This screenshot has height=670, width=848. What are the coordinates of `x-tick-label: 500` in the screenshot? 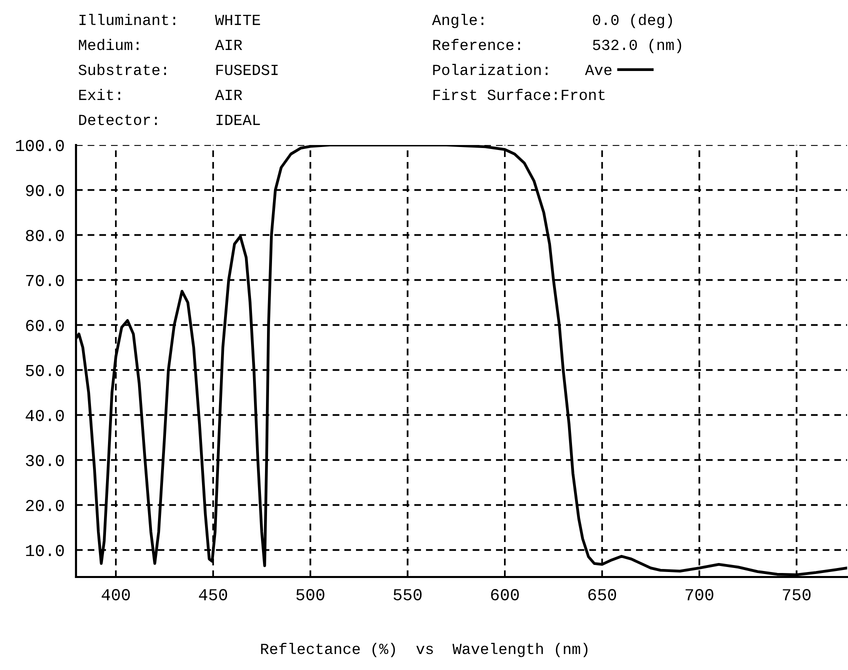 It's located at (310, 594).